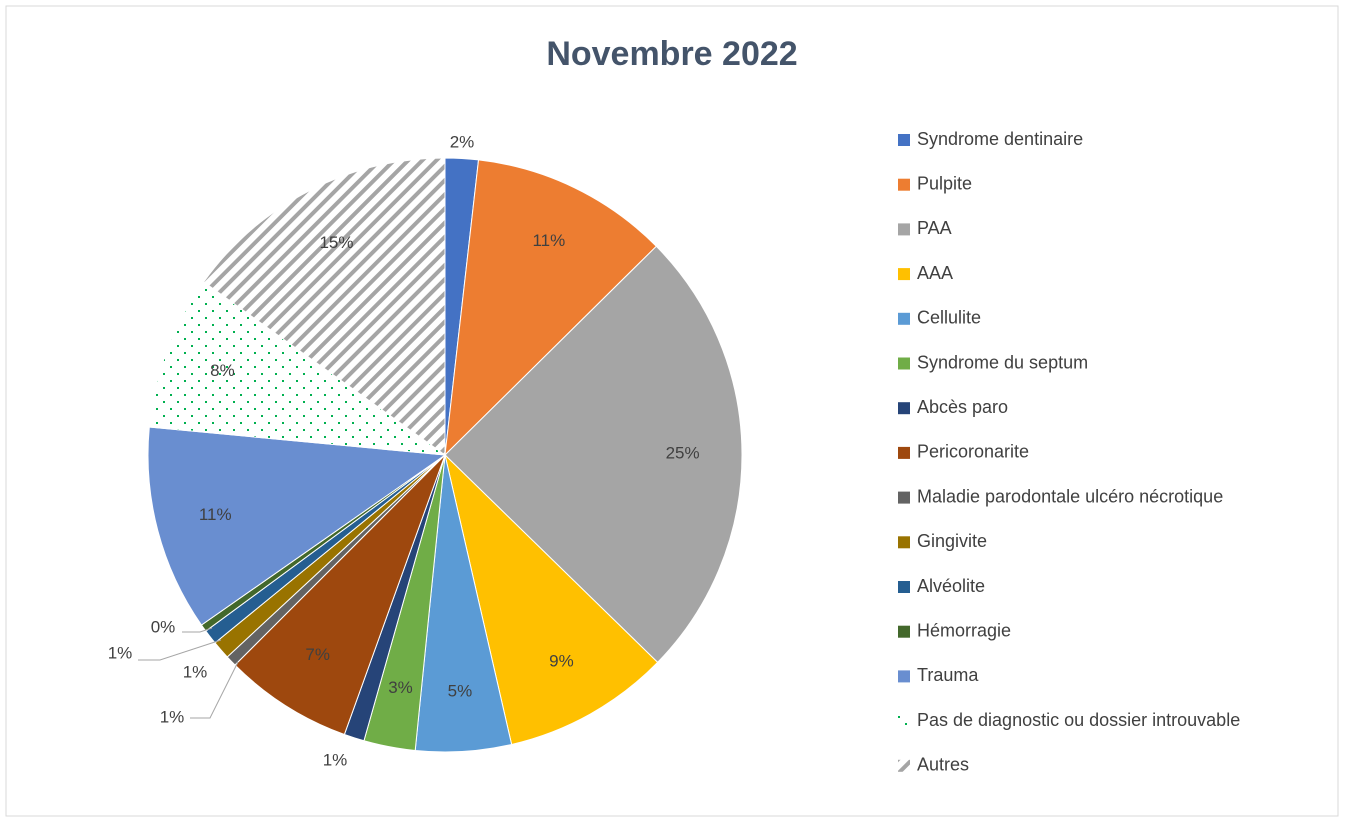 The width and height of the screenshot is (1346, 828). I want to click on data-label: 8%, so click(222, 370).